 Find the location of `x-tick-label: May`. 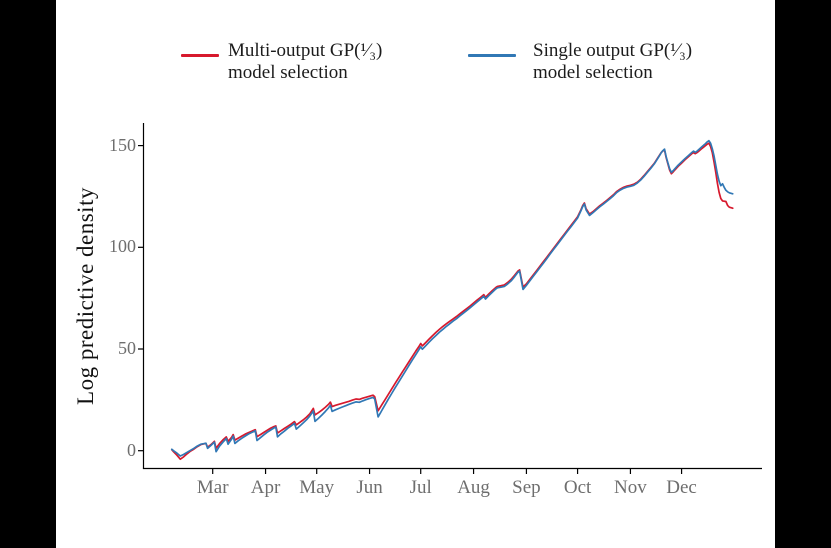

x-tick-label: May is located at coordinates (317, 487).